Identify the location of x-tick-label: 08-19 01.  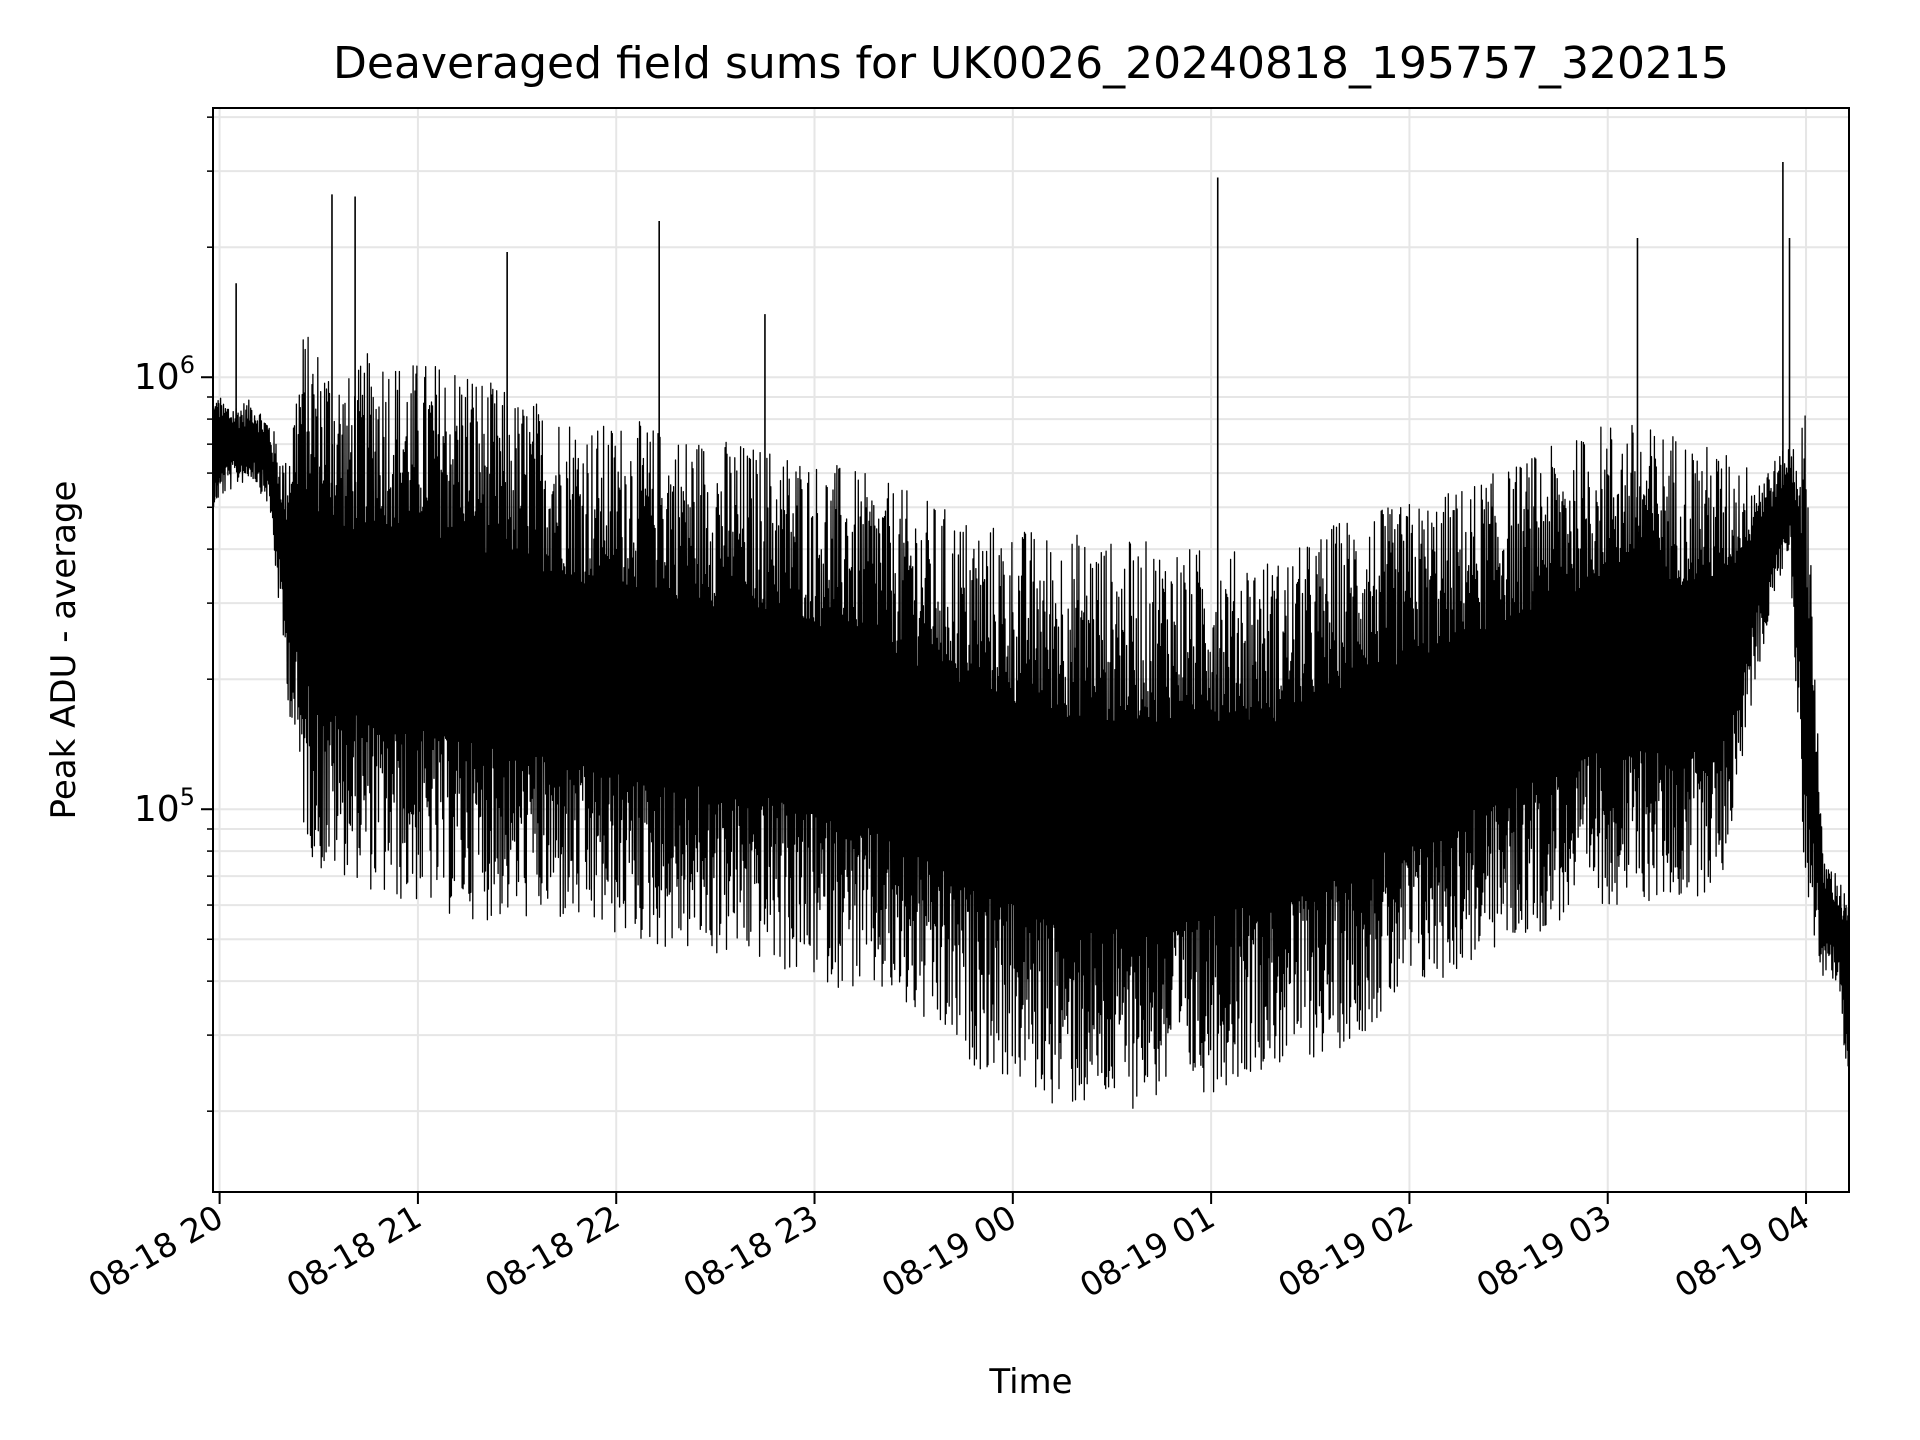
(1147, 1251).